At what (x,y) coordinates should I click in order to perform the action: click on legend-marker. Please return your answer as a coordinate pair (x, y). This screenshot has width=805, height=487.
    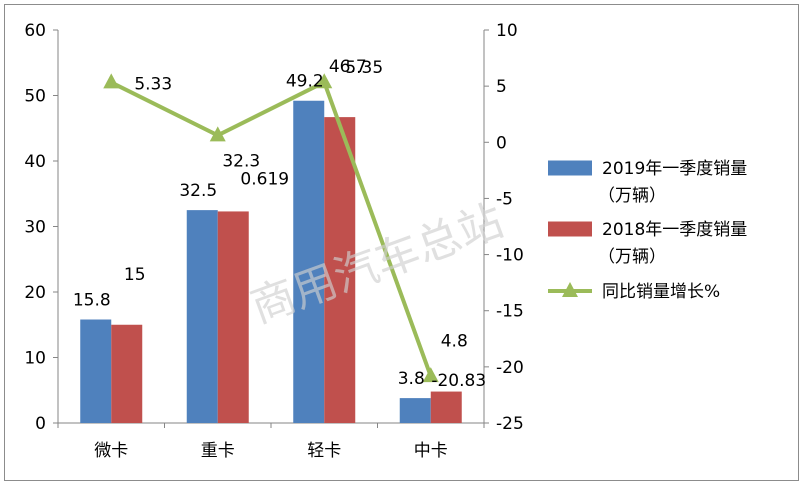
    Looking at the image, I should click on (570, 289).